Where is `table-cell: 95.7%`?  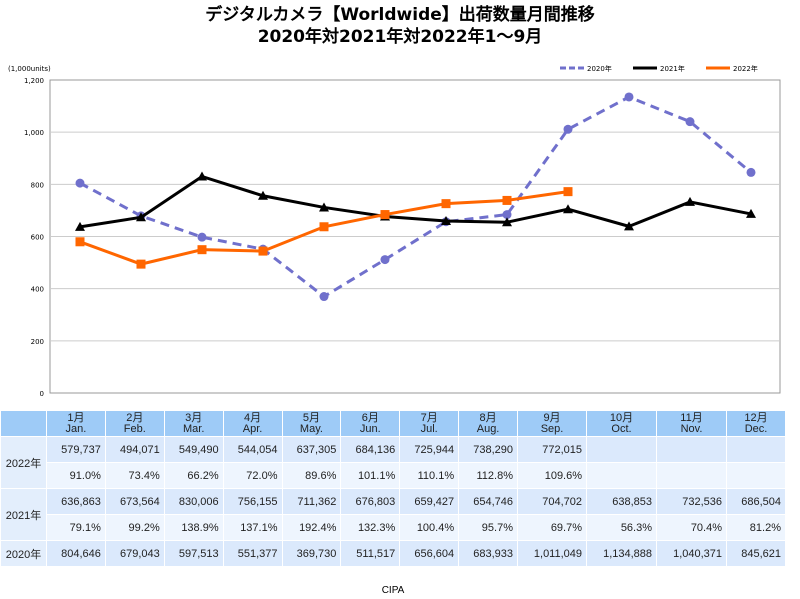 table-cell: 95.7% is located at coordinates (488, 527).